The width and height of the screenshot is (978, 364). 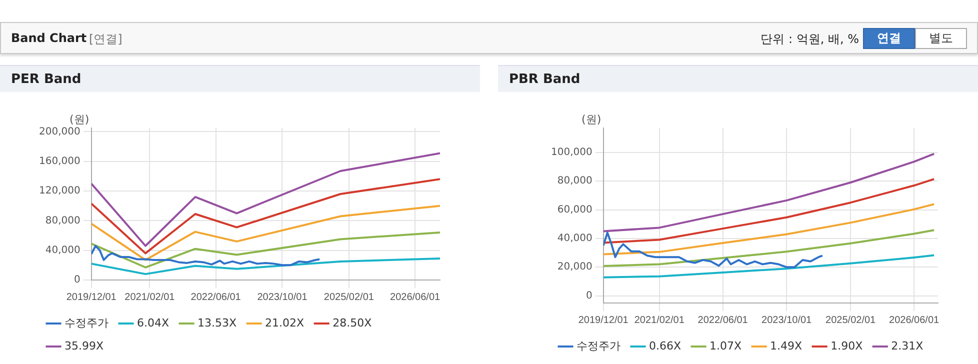 I want to click on legend-label: 28.50X, so click(x=352, y=323).